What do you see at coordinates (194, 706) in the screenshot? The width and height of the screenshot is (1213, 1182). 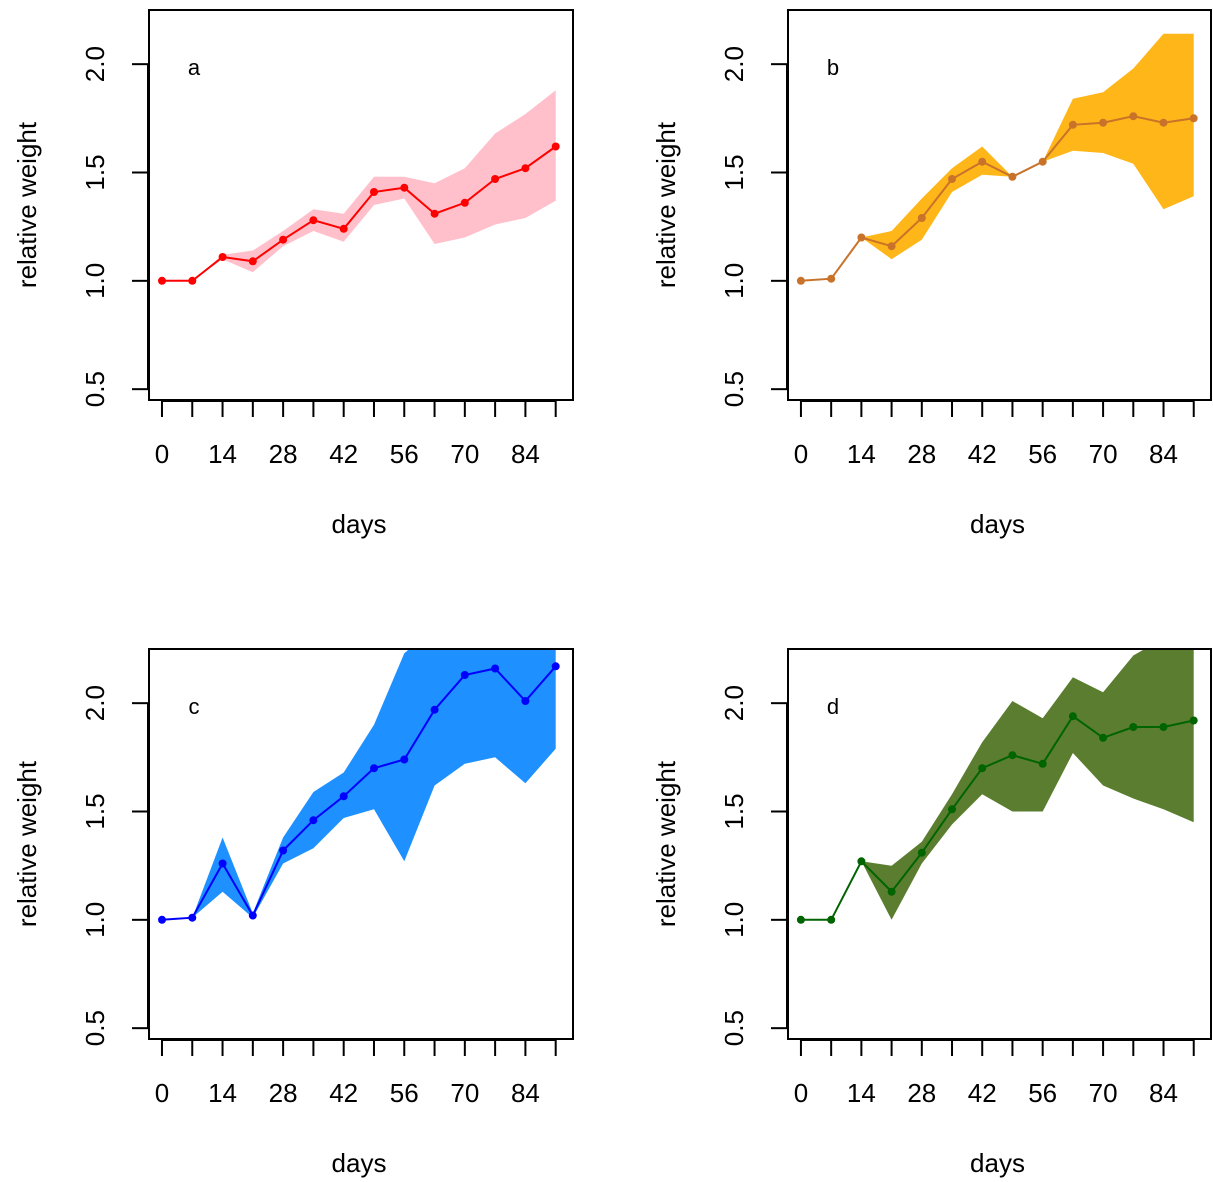 I see `panel-label: c` at bounding box center [194, 706].